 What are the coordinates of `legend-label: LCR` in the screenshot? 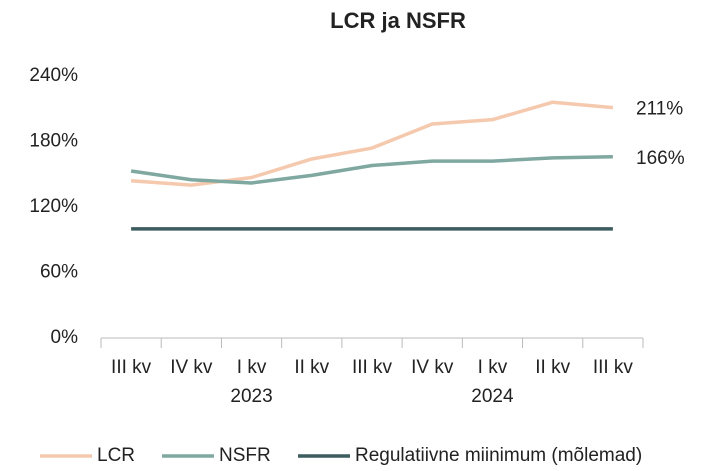 It's located at (116, 455).